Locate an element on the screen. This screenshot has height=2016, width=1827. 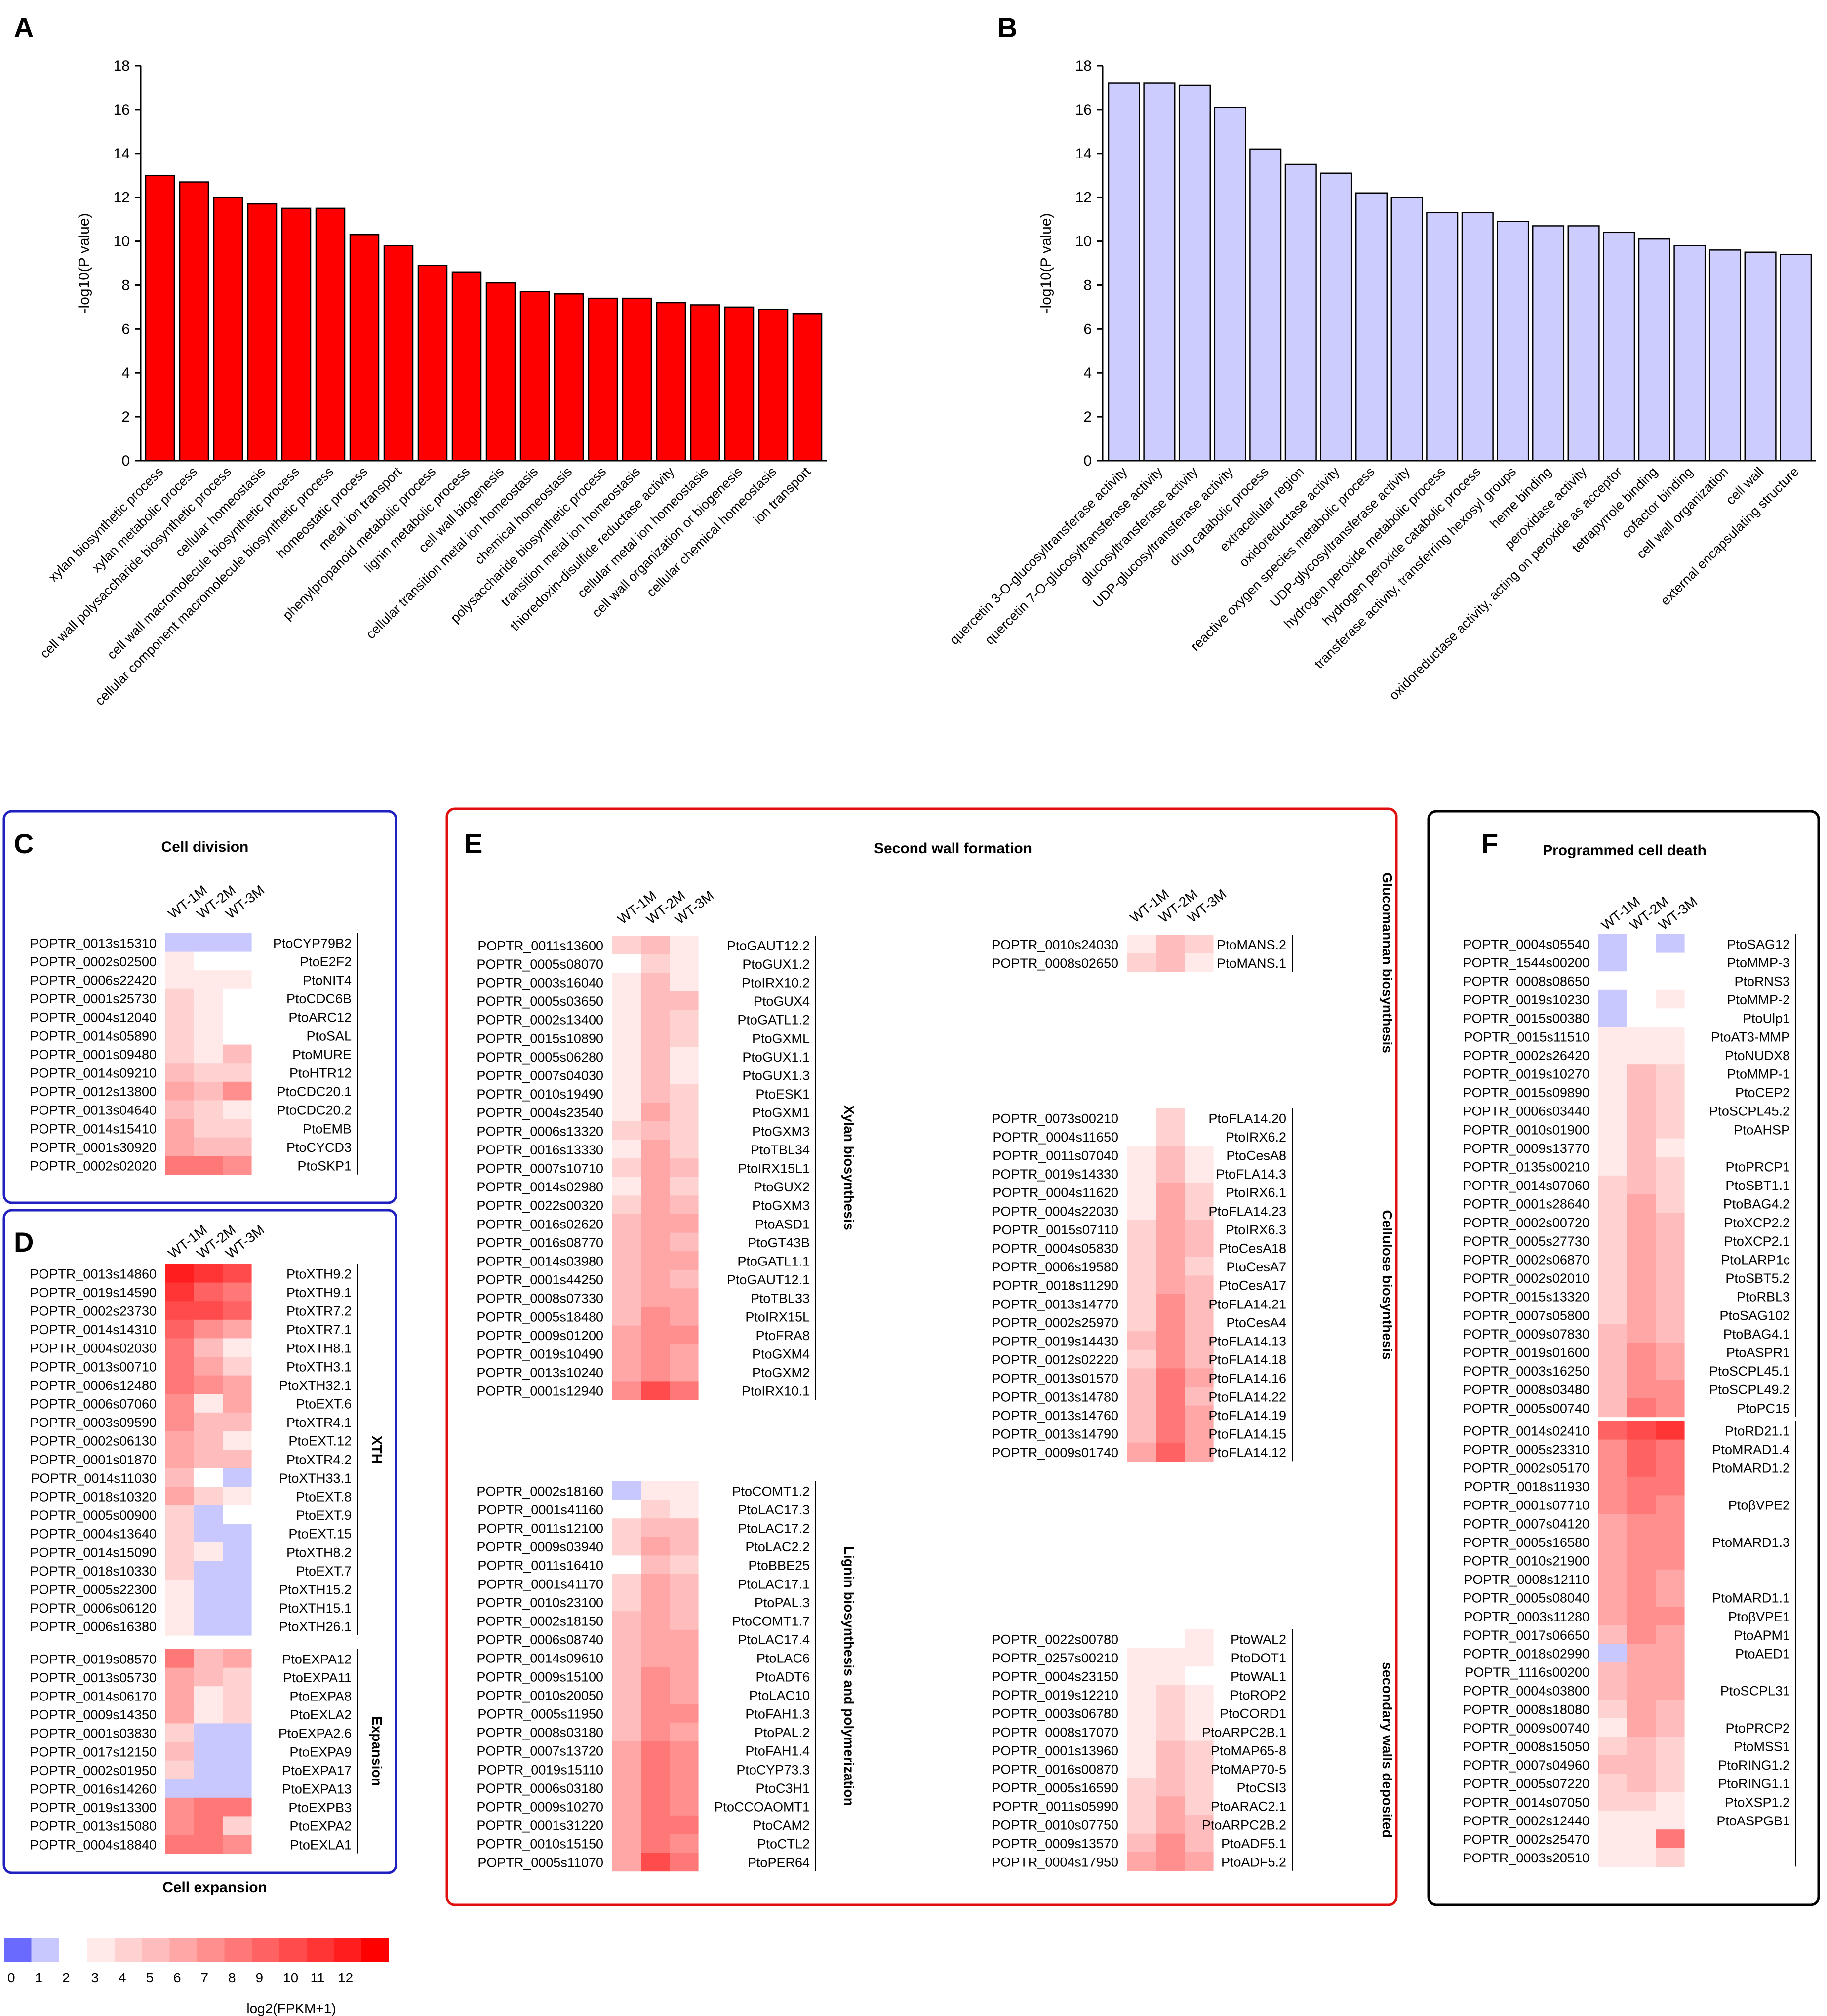
gene-id: POPTR_0004s18840 is located at coordinates (93, 1844).